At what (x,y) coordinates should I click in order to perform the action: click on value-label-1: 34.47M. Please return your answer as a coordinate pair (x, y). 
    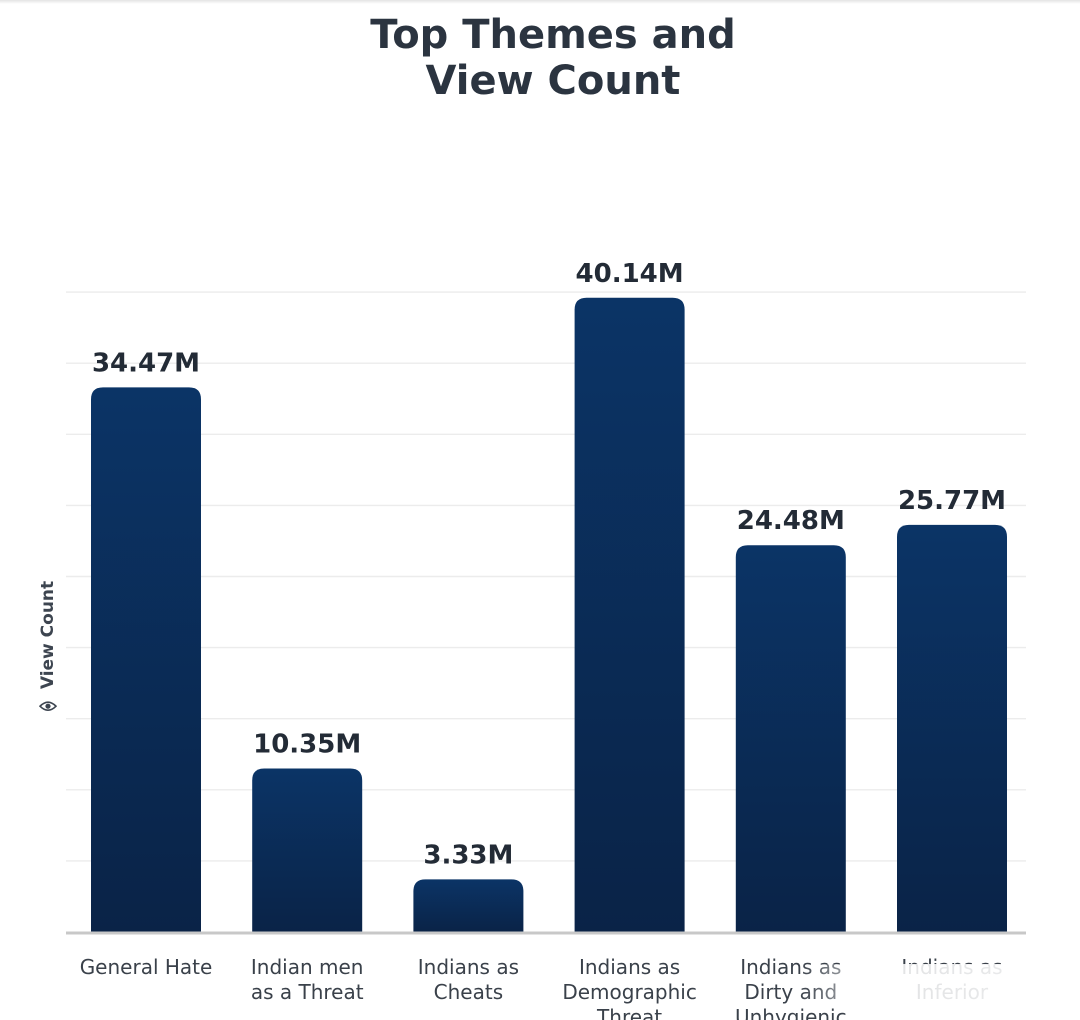
    Looking at the image, I should click on (146, 363).